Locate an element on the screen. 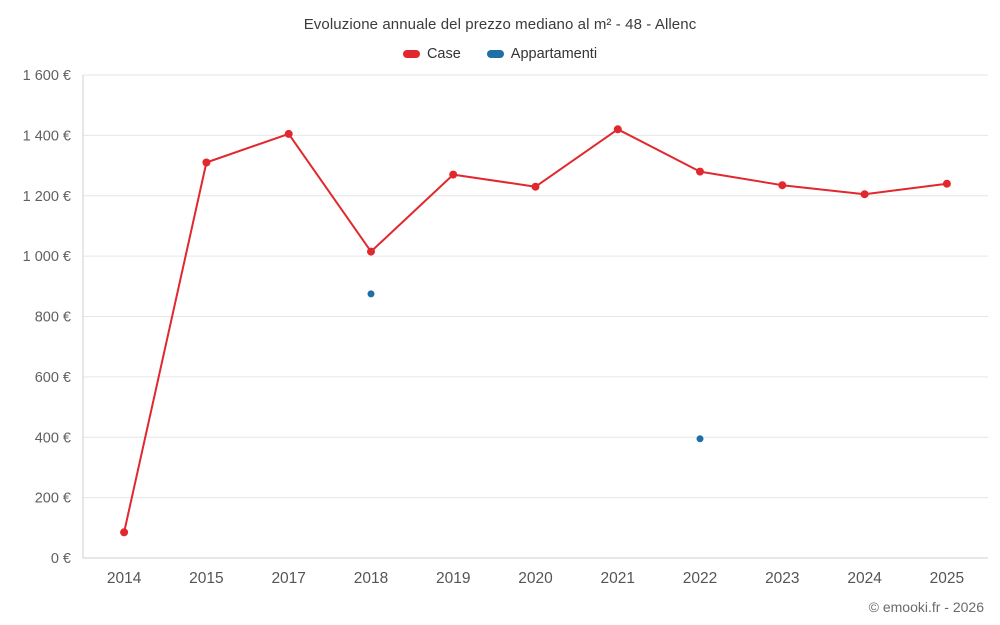  x-axis-label: 2024 is located at coordinates (864, 578).